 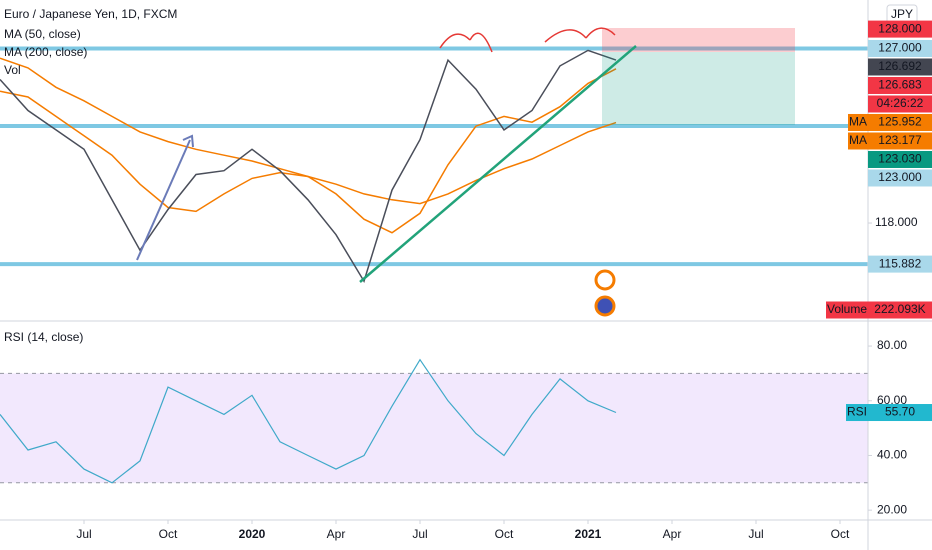 What do you see at coordinates (188, 141) in the screenshot?
I see `arrow-head` at bounding box center [188, 141].